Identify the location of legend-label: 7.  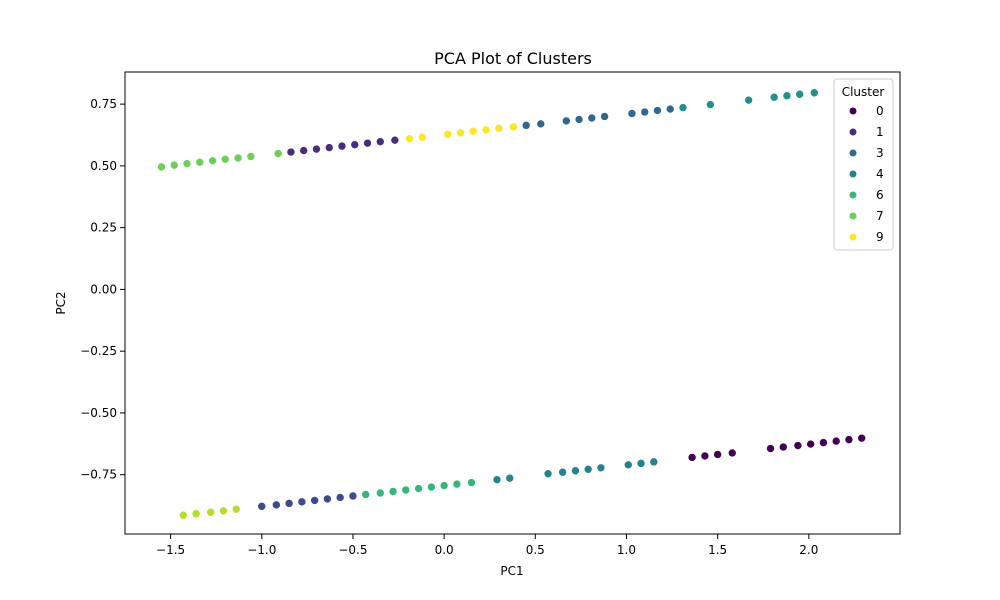
(880, 216).